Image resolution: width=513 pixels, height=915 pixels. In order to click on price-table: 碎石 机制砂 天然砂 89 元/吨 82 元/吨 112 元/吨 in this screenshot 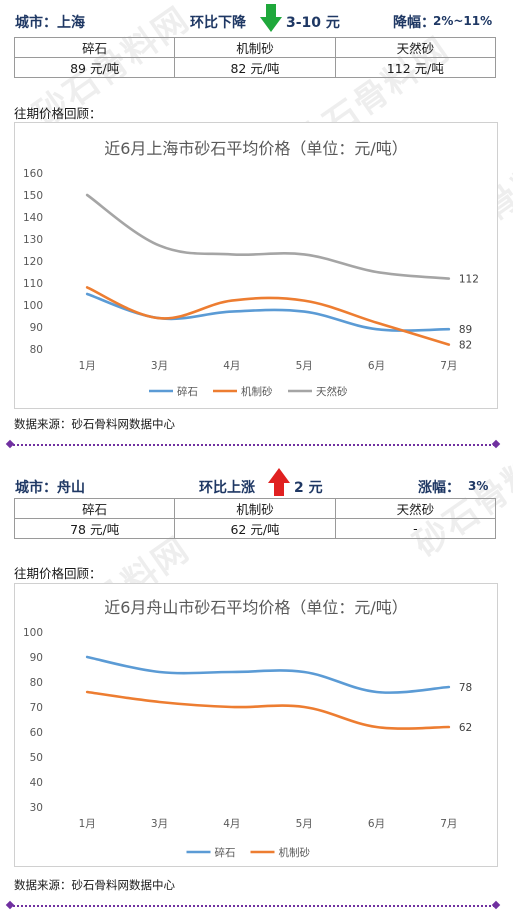, I will do `click(255, 57)`.